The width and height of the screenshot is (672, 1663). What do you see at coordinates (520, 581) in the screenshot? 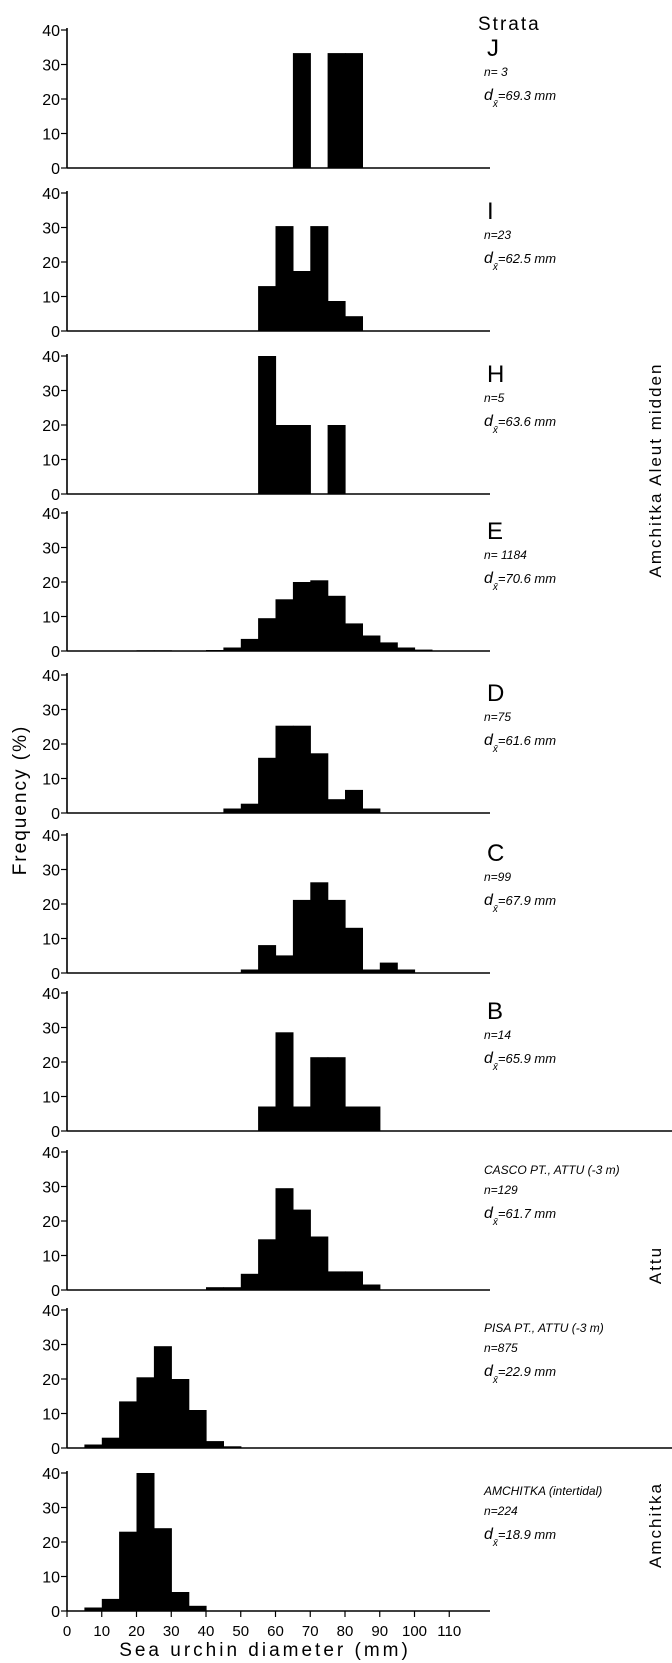
I see `mean-diameter: dx̄=70.6 mm` at bounding box center [520, 581].